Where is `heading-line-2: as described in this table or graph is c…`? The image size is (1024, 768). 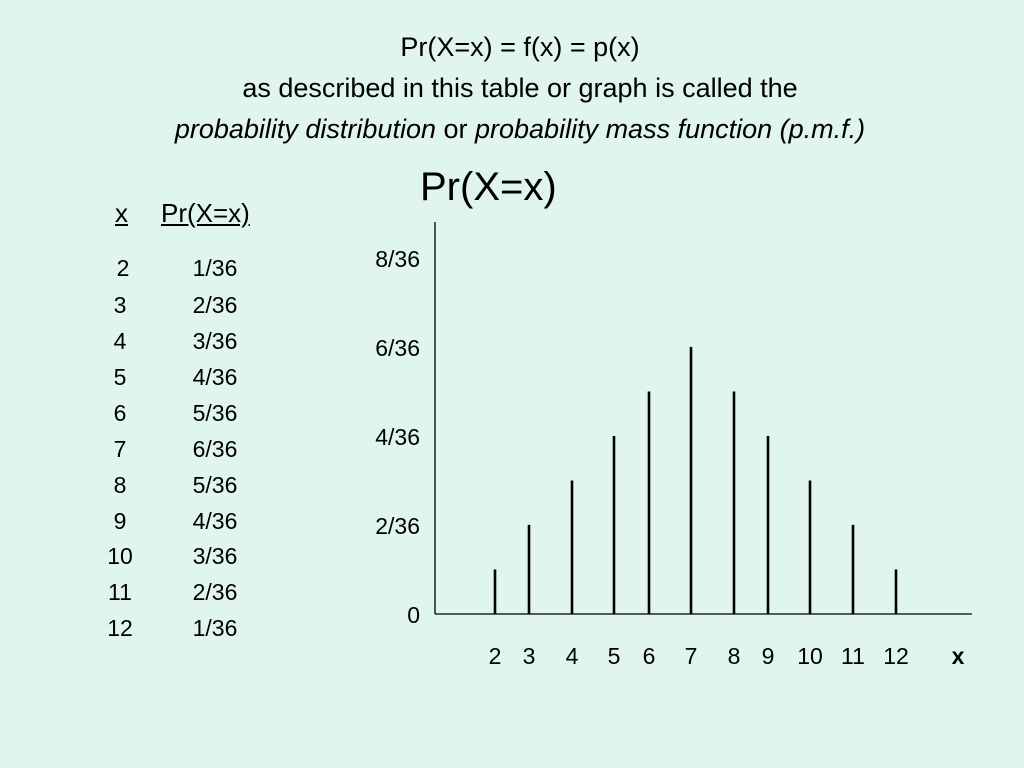 heading-line-2: as described in this table or graph is c… is located at coordinates (520, 88).